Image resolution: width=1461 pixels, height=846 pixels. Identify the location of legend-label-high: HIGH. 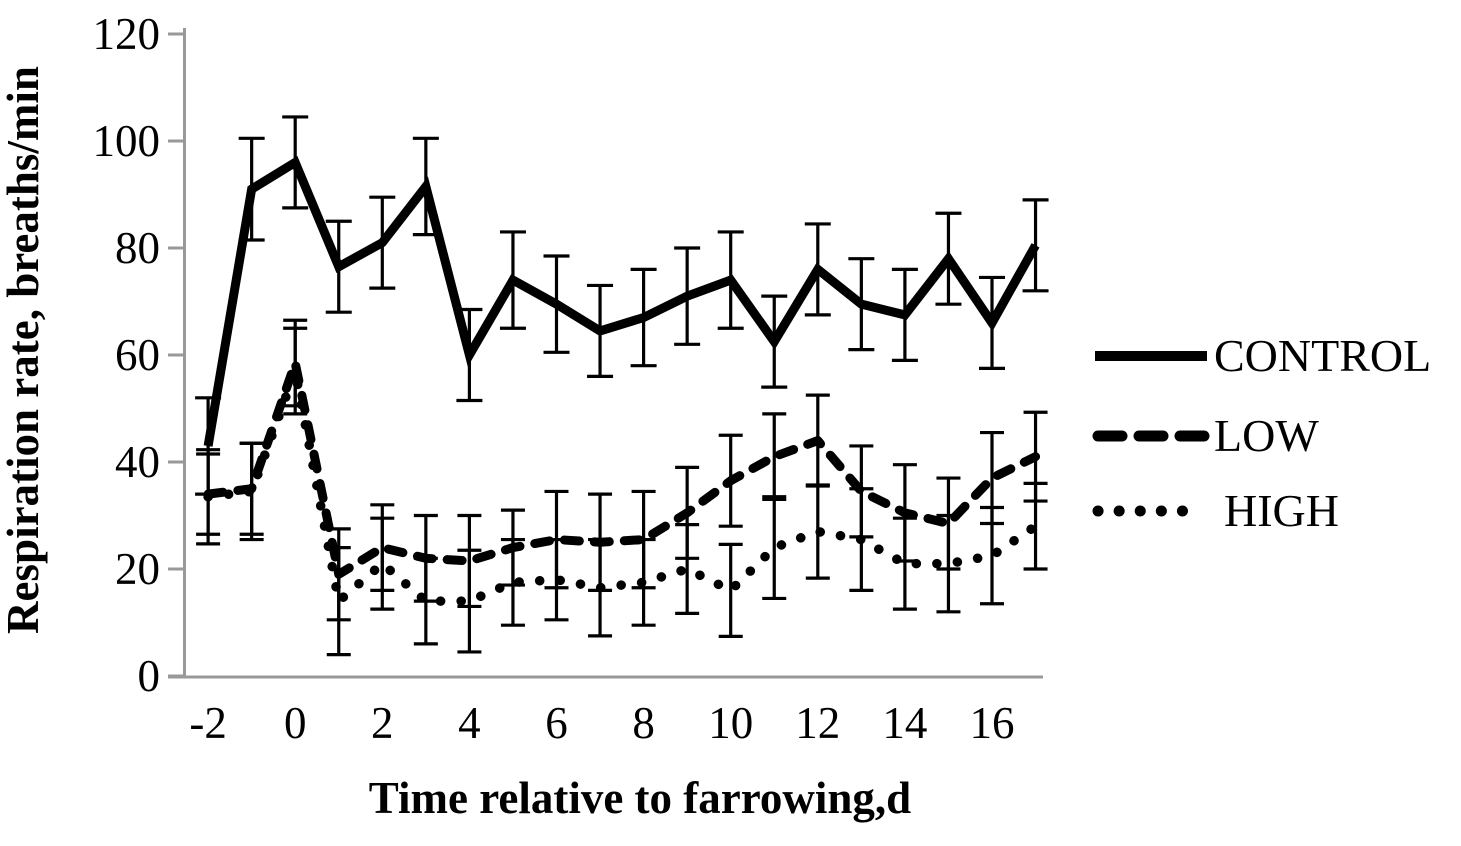
(1281, 510).